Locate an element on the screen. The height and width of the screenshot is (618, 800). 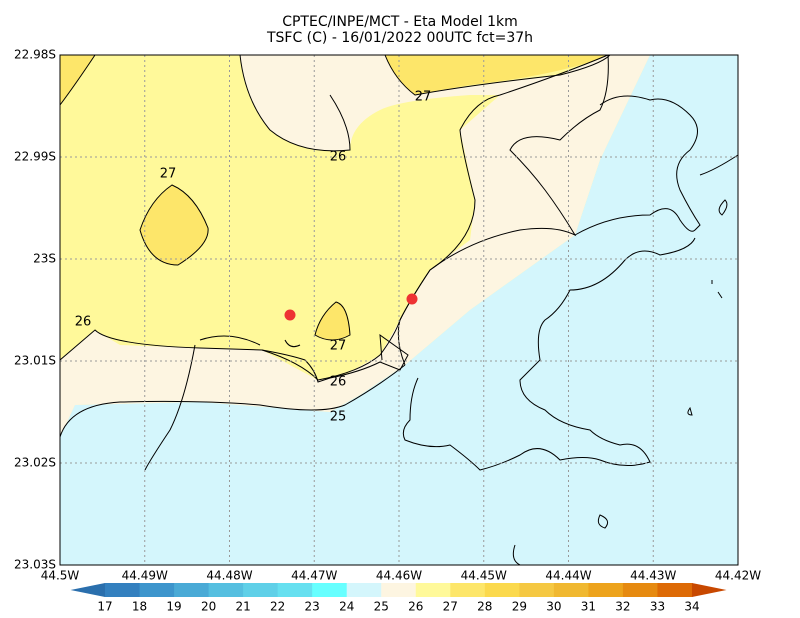
colorbar-label: 33 is located at coordinates (657, 607).